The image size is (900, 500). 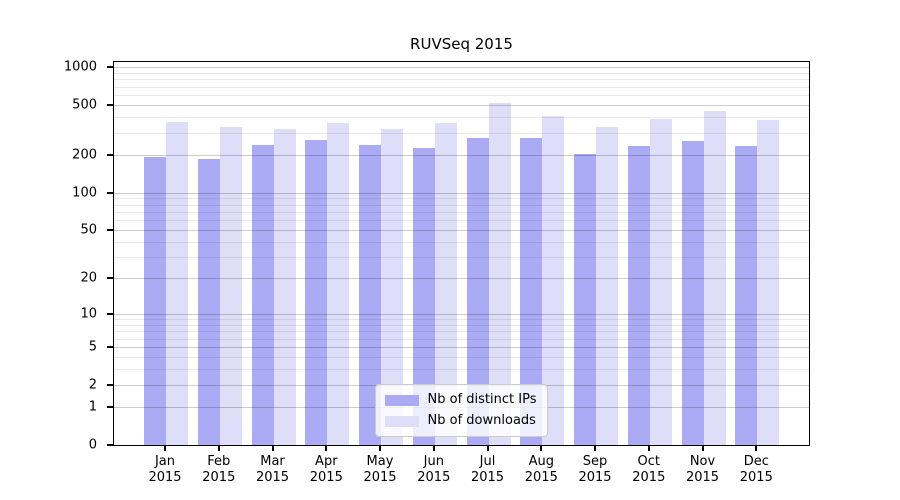 I want to click on chart-title: RUVSeq 2015, so click(x=461, y=44).